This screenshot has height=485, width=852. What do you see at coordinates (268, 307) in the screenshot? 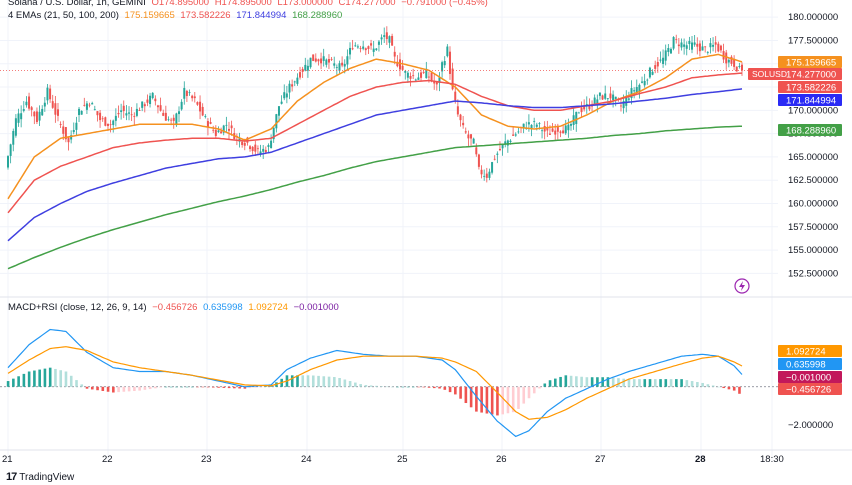
I see `signal-value: 1.092724` at bounding box center [268, 307].